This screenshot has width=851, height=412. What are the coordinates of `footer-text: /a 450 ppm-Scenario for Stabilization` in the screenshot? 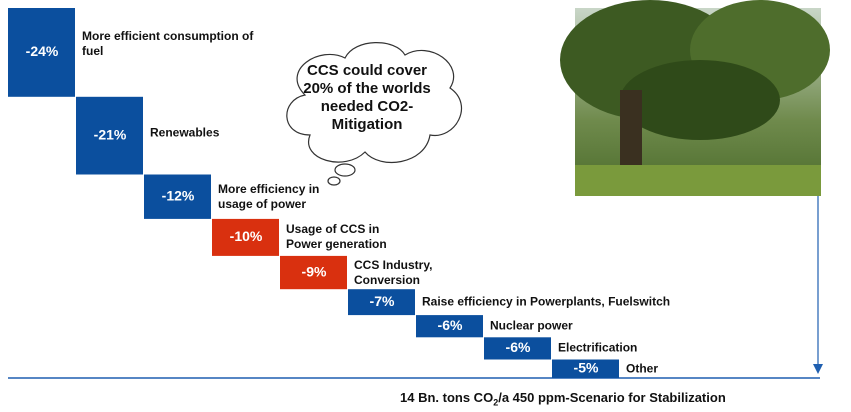 It's located at (612, 397).